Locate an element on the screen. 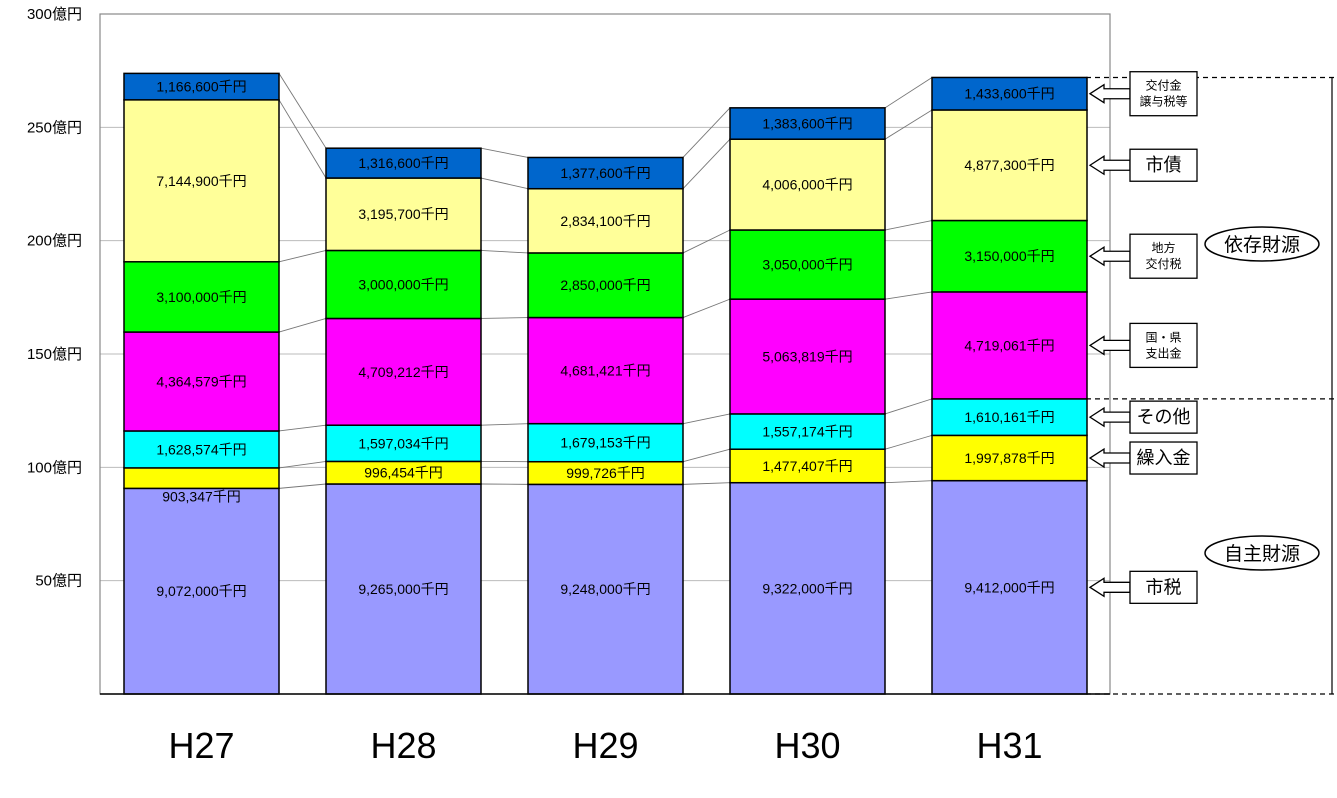  bar-data-label: 1,166,600千円 is located at coordinates (201, 87).